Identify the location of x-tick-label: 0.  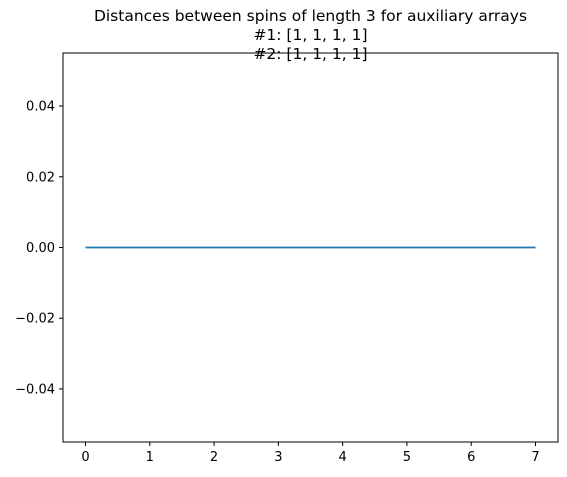
(85, 457).